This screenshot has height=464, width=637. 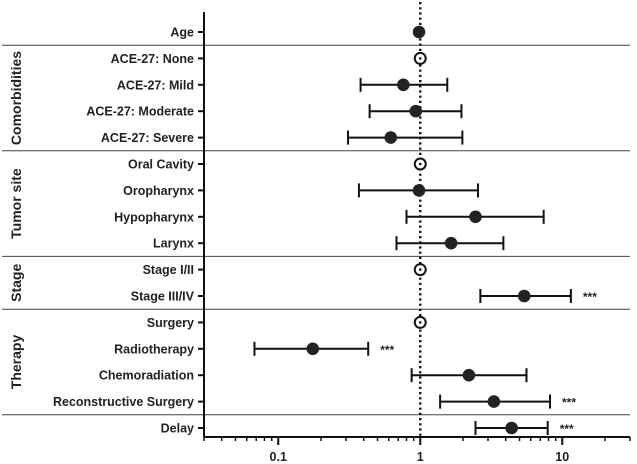 What do you see at coordinates (155, 85) in the screenshot?
I see `row-label: ACE-27: Mild` at bounding box center [155, 85].